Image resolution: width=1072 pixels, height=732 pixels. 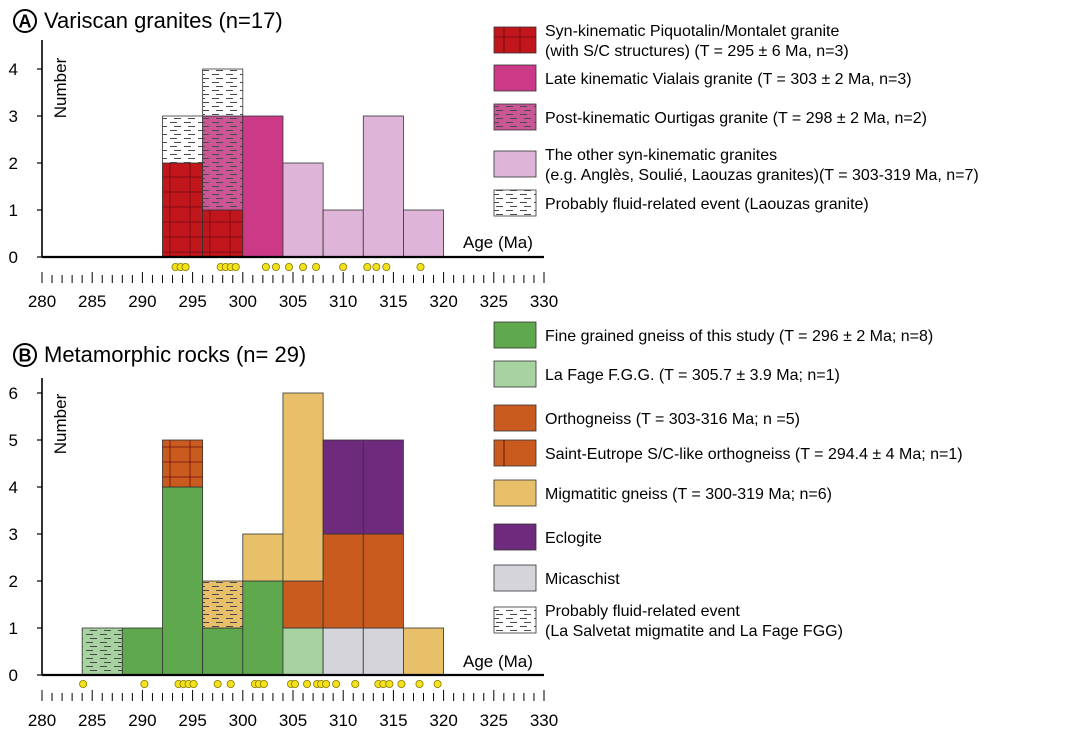 What do you see at coordinates (92, 301) in the screenshot?
I see `panel-a-x-tick-label: 285` at bounding box center [92, 301].